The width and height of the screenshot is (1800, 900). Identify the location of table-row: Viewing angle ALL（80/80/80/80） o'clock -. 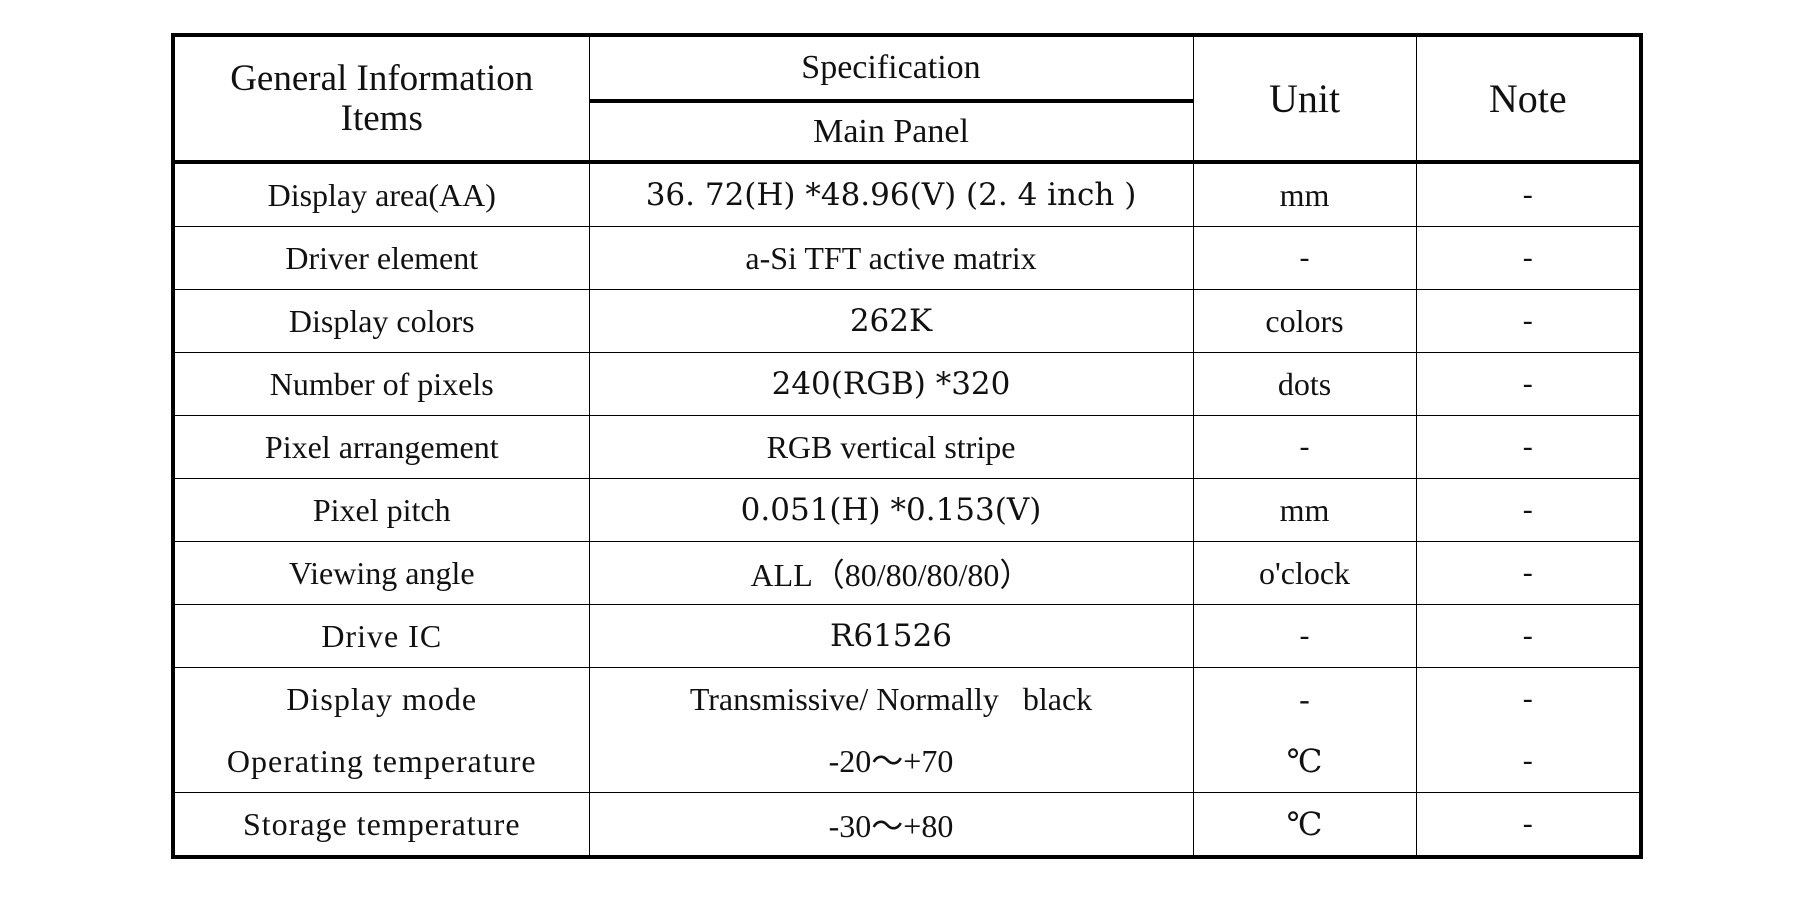
(907, 573).